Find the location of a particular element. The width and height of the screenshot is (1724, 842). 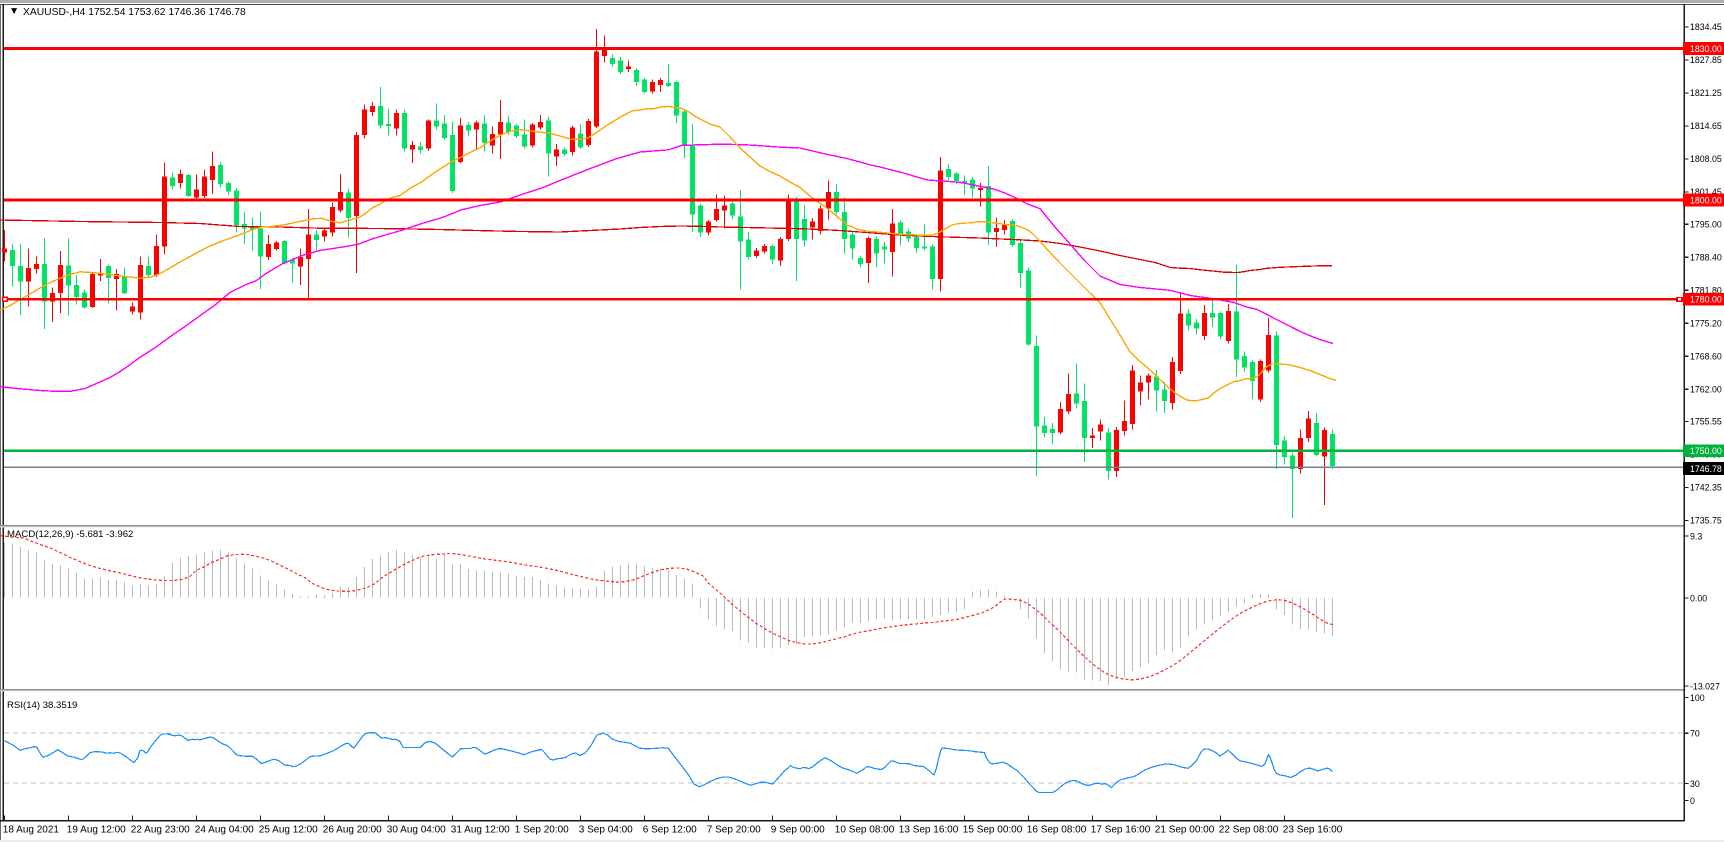

svg-text: 25 Aug 12:00 is located at coordinates (288, 830).